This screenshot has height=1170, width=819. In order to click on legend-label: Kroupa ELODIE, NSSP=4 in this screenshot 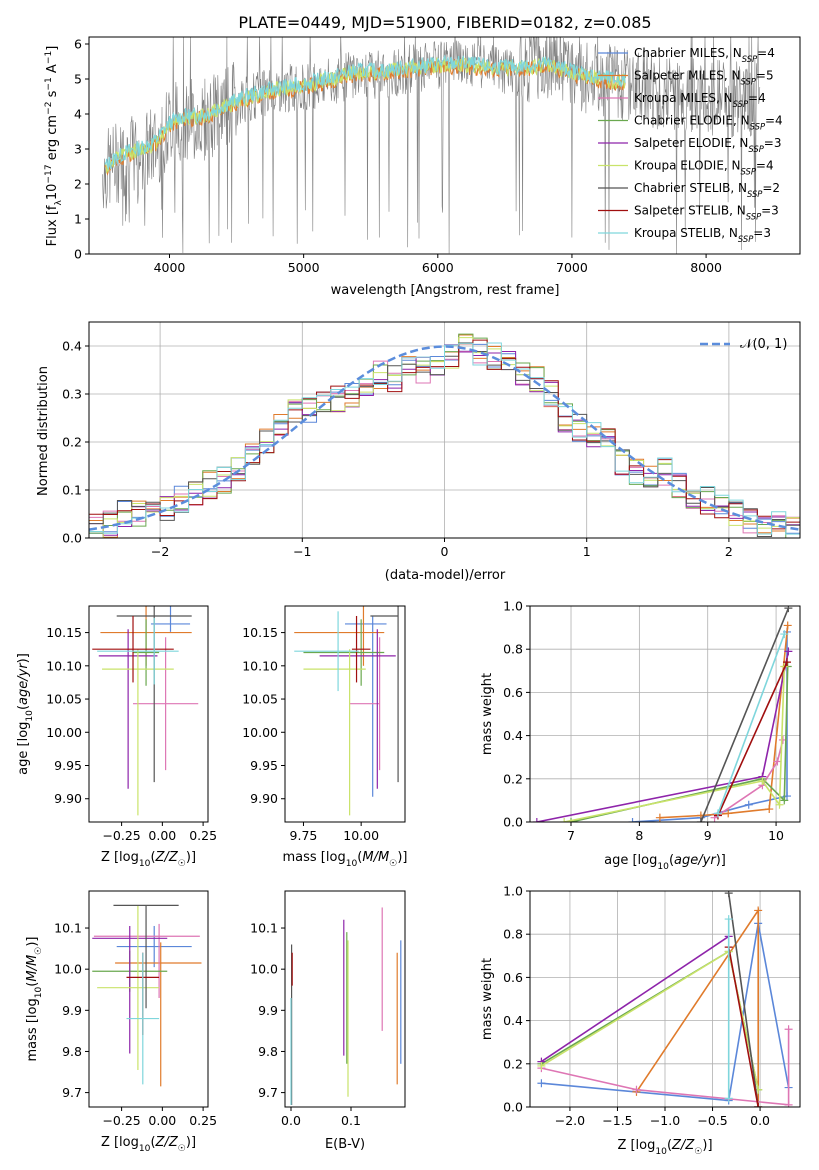, I will do `click(704, 168)`.